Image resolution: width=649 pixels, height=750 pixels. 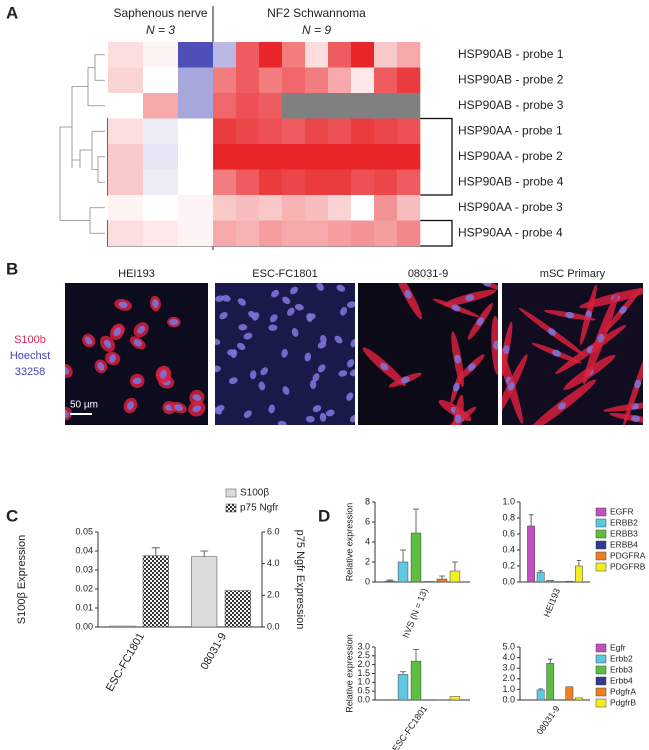 What do you see at coordinates (273, 595) in the screenshot?
I see `y2-tick-label: 2.0` at bounding box center [273, 595].